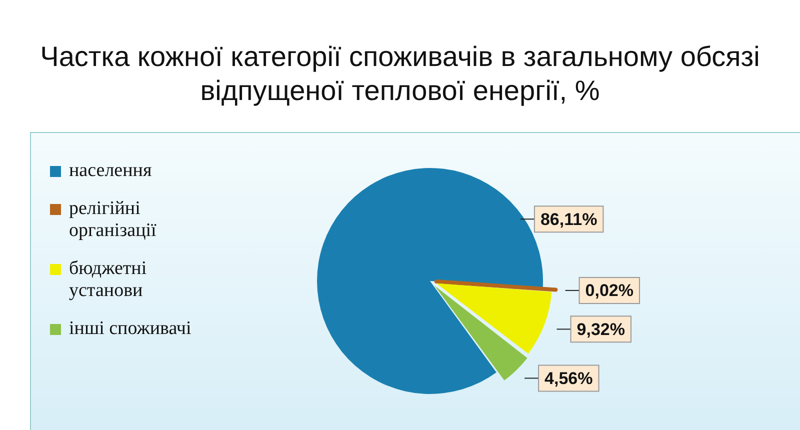 Image resolution: width=800 pixels, height=430 pixels. Describe the element at coordinates (108, 280) in the screenshot. I see `legend-label: бюджетні установи` at that location.